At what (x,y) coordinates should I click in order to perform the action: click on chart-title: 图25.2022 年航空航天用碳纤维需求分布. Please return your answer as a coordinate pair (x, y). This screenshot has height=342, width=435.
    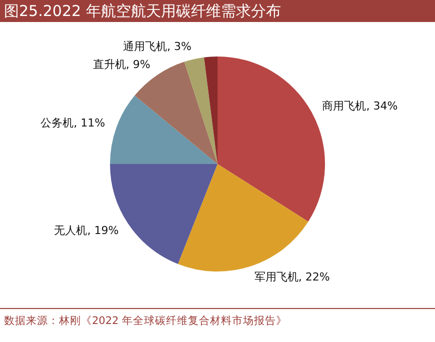
    Looking at the image, I should click on (217, 11).